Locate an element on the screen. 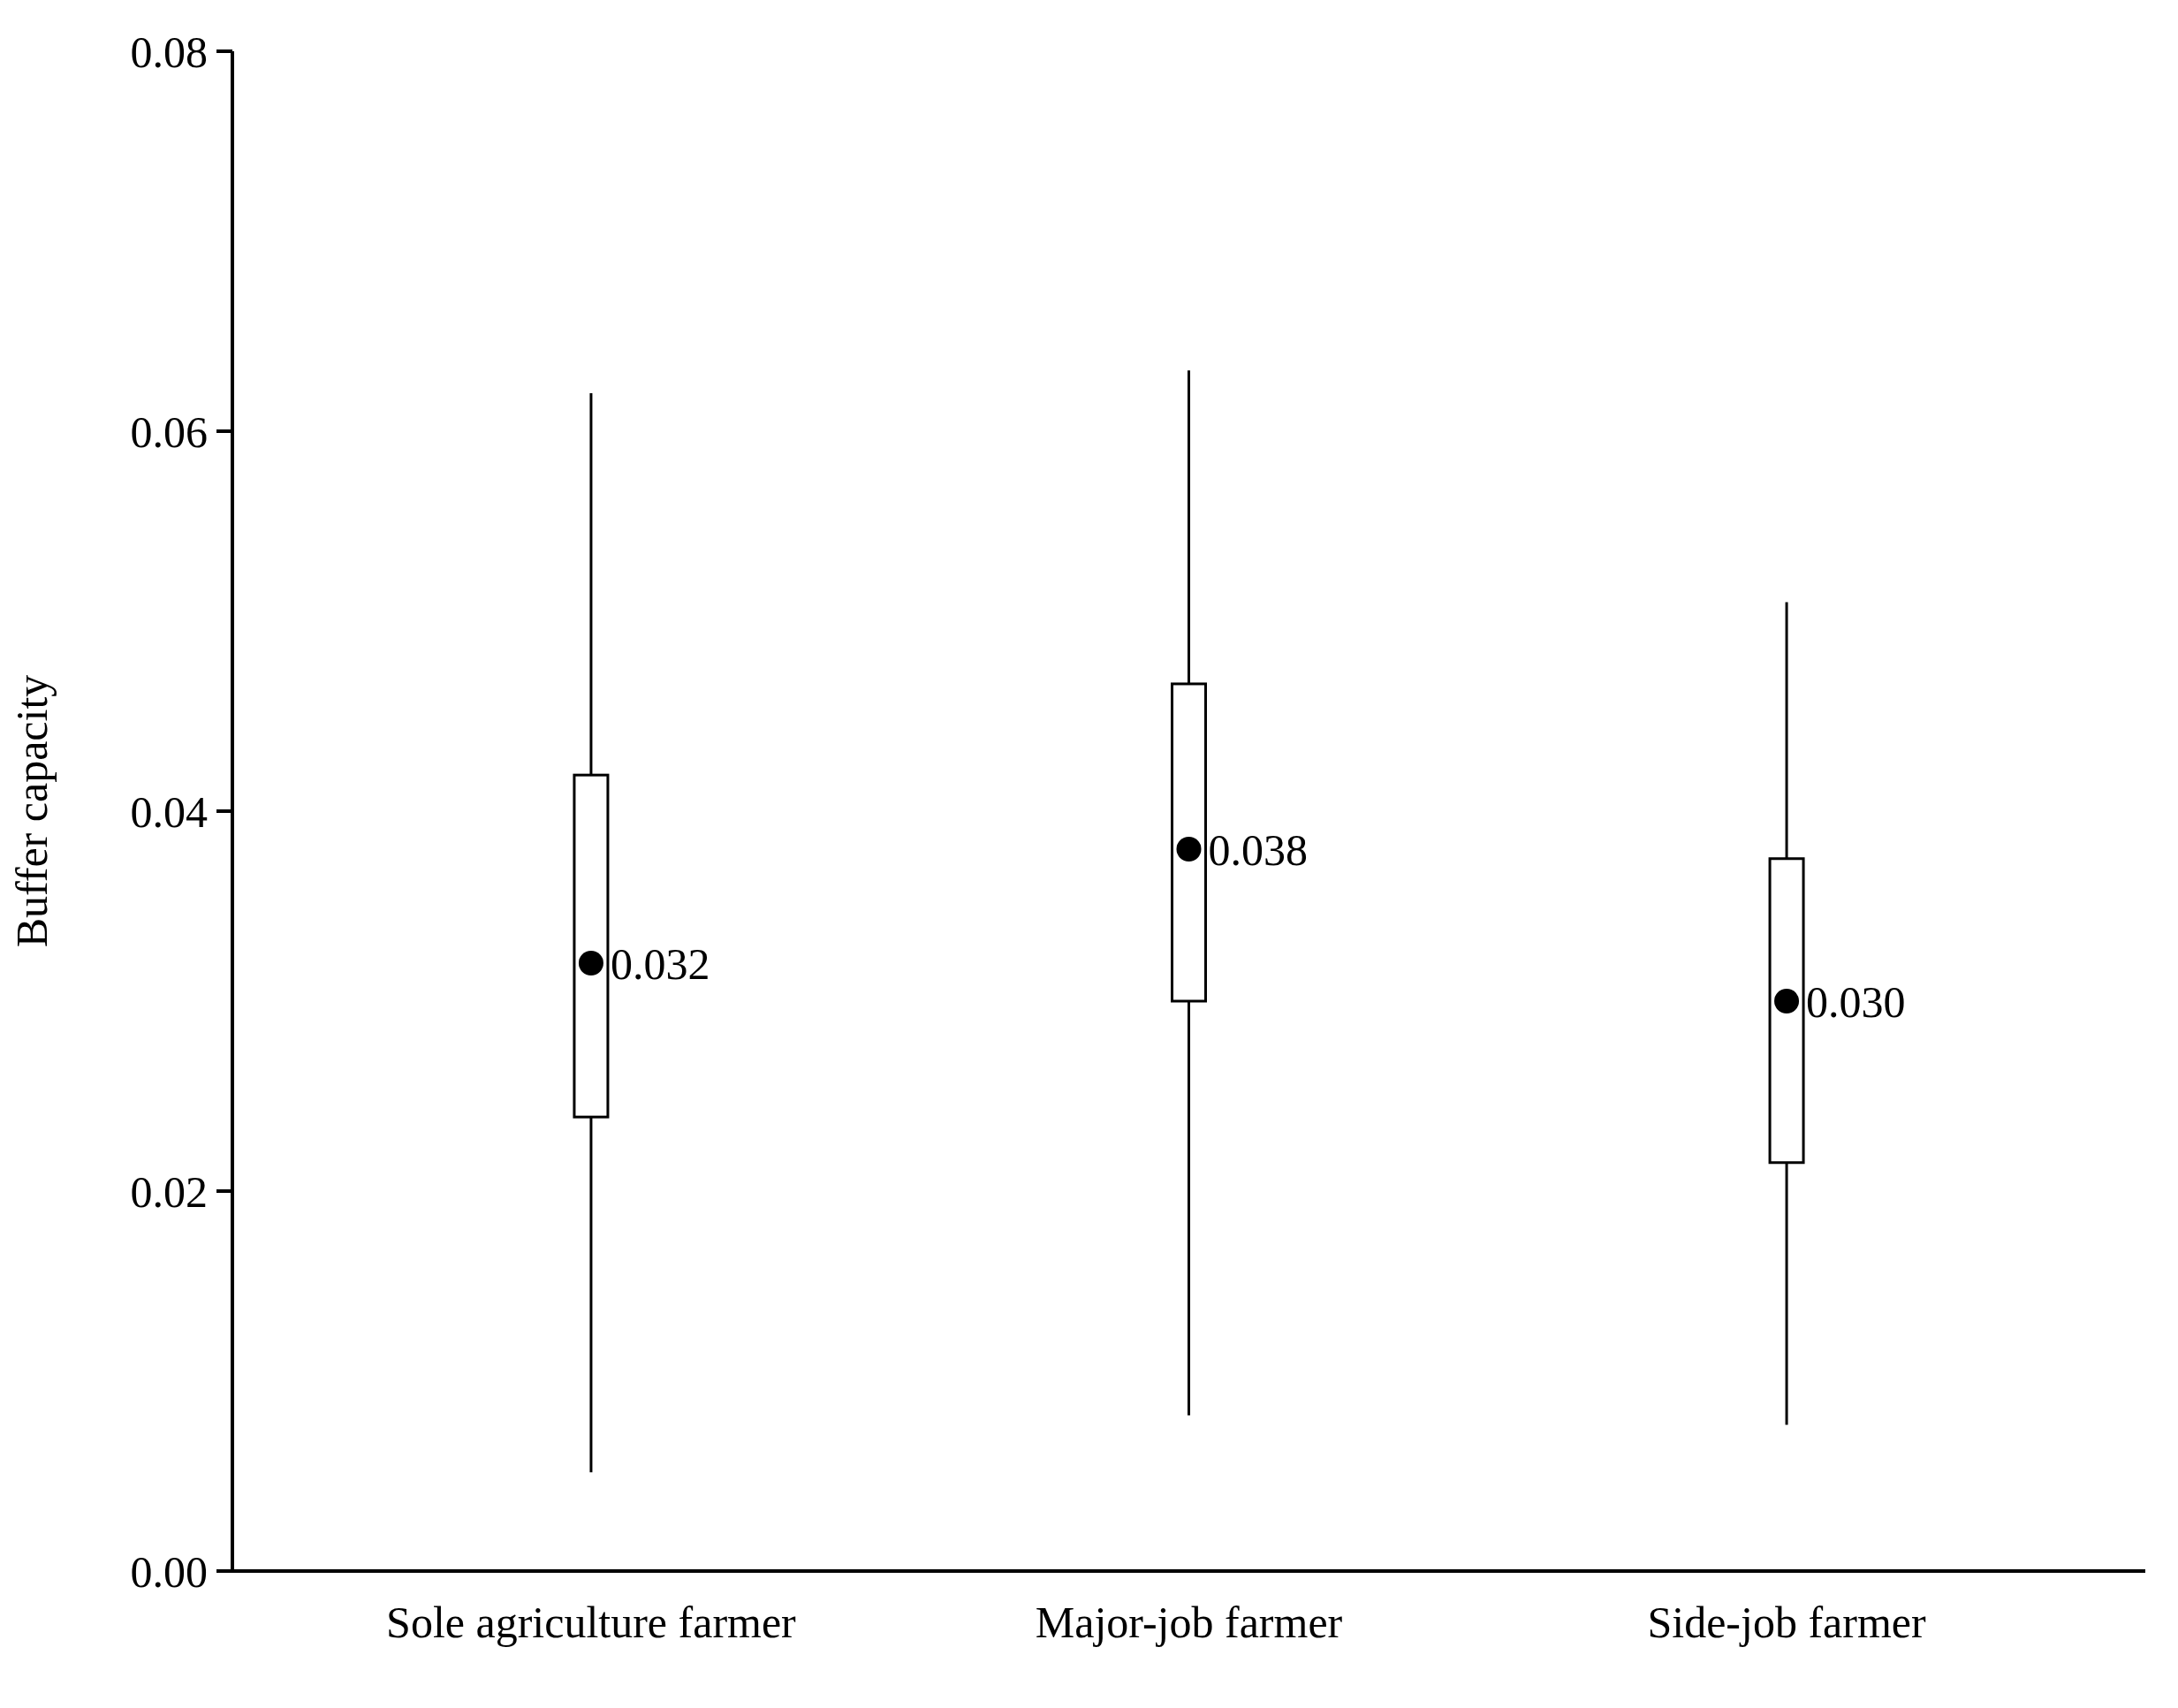  y-tick-label: 0.08 is located at coordinates (169, 52).